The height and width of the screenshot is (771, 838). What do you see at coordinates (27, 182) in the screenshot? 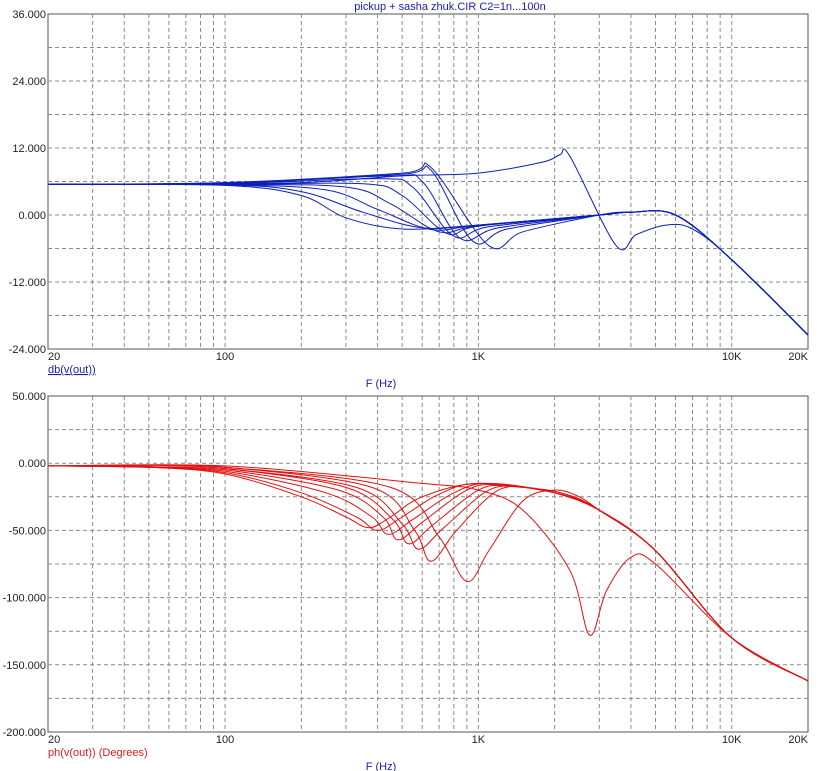
I see `magnitude-y-ticks: 36.000 24.000 12.000 0.000 -12.000 -24.000` at bounding box center [27, 182].